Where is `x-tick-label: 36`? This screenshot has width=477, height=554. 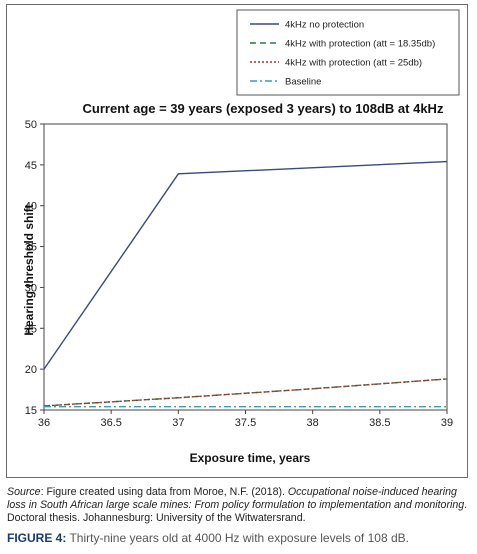 x-tick-label: 36 is located at coordinates (44, 423).